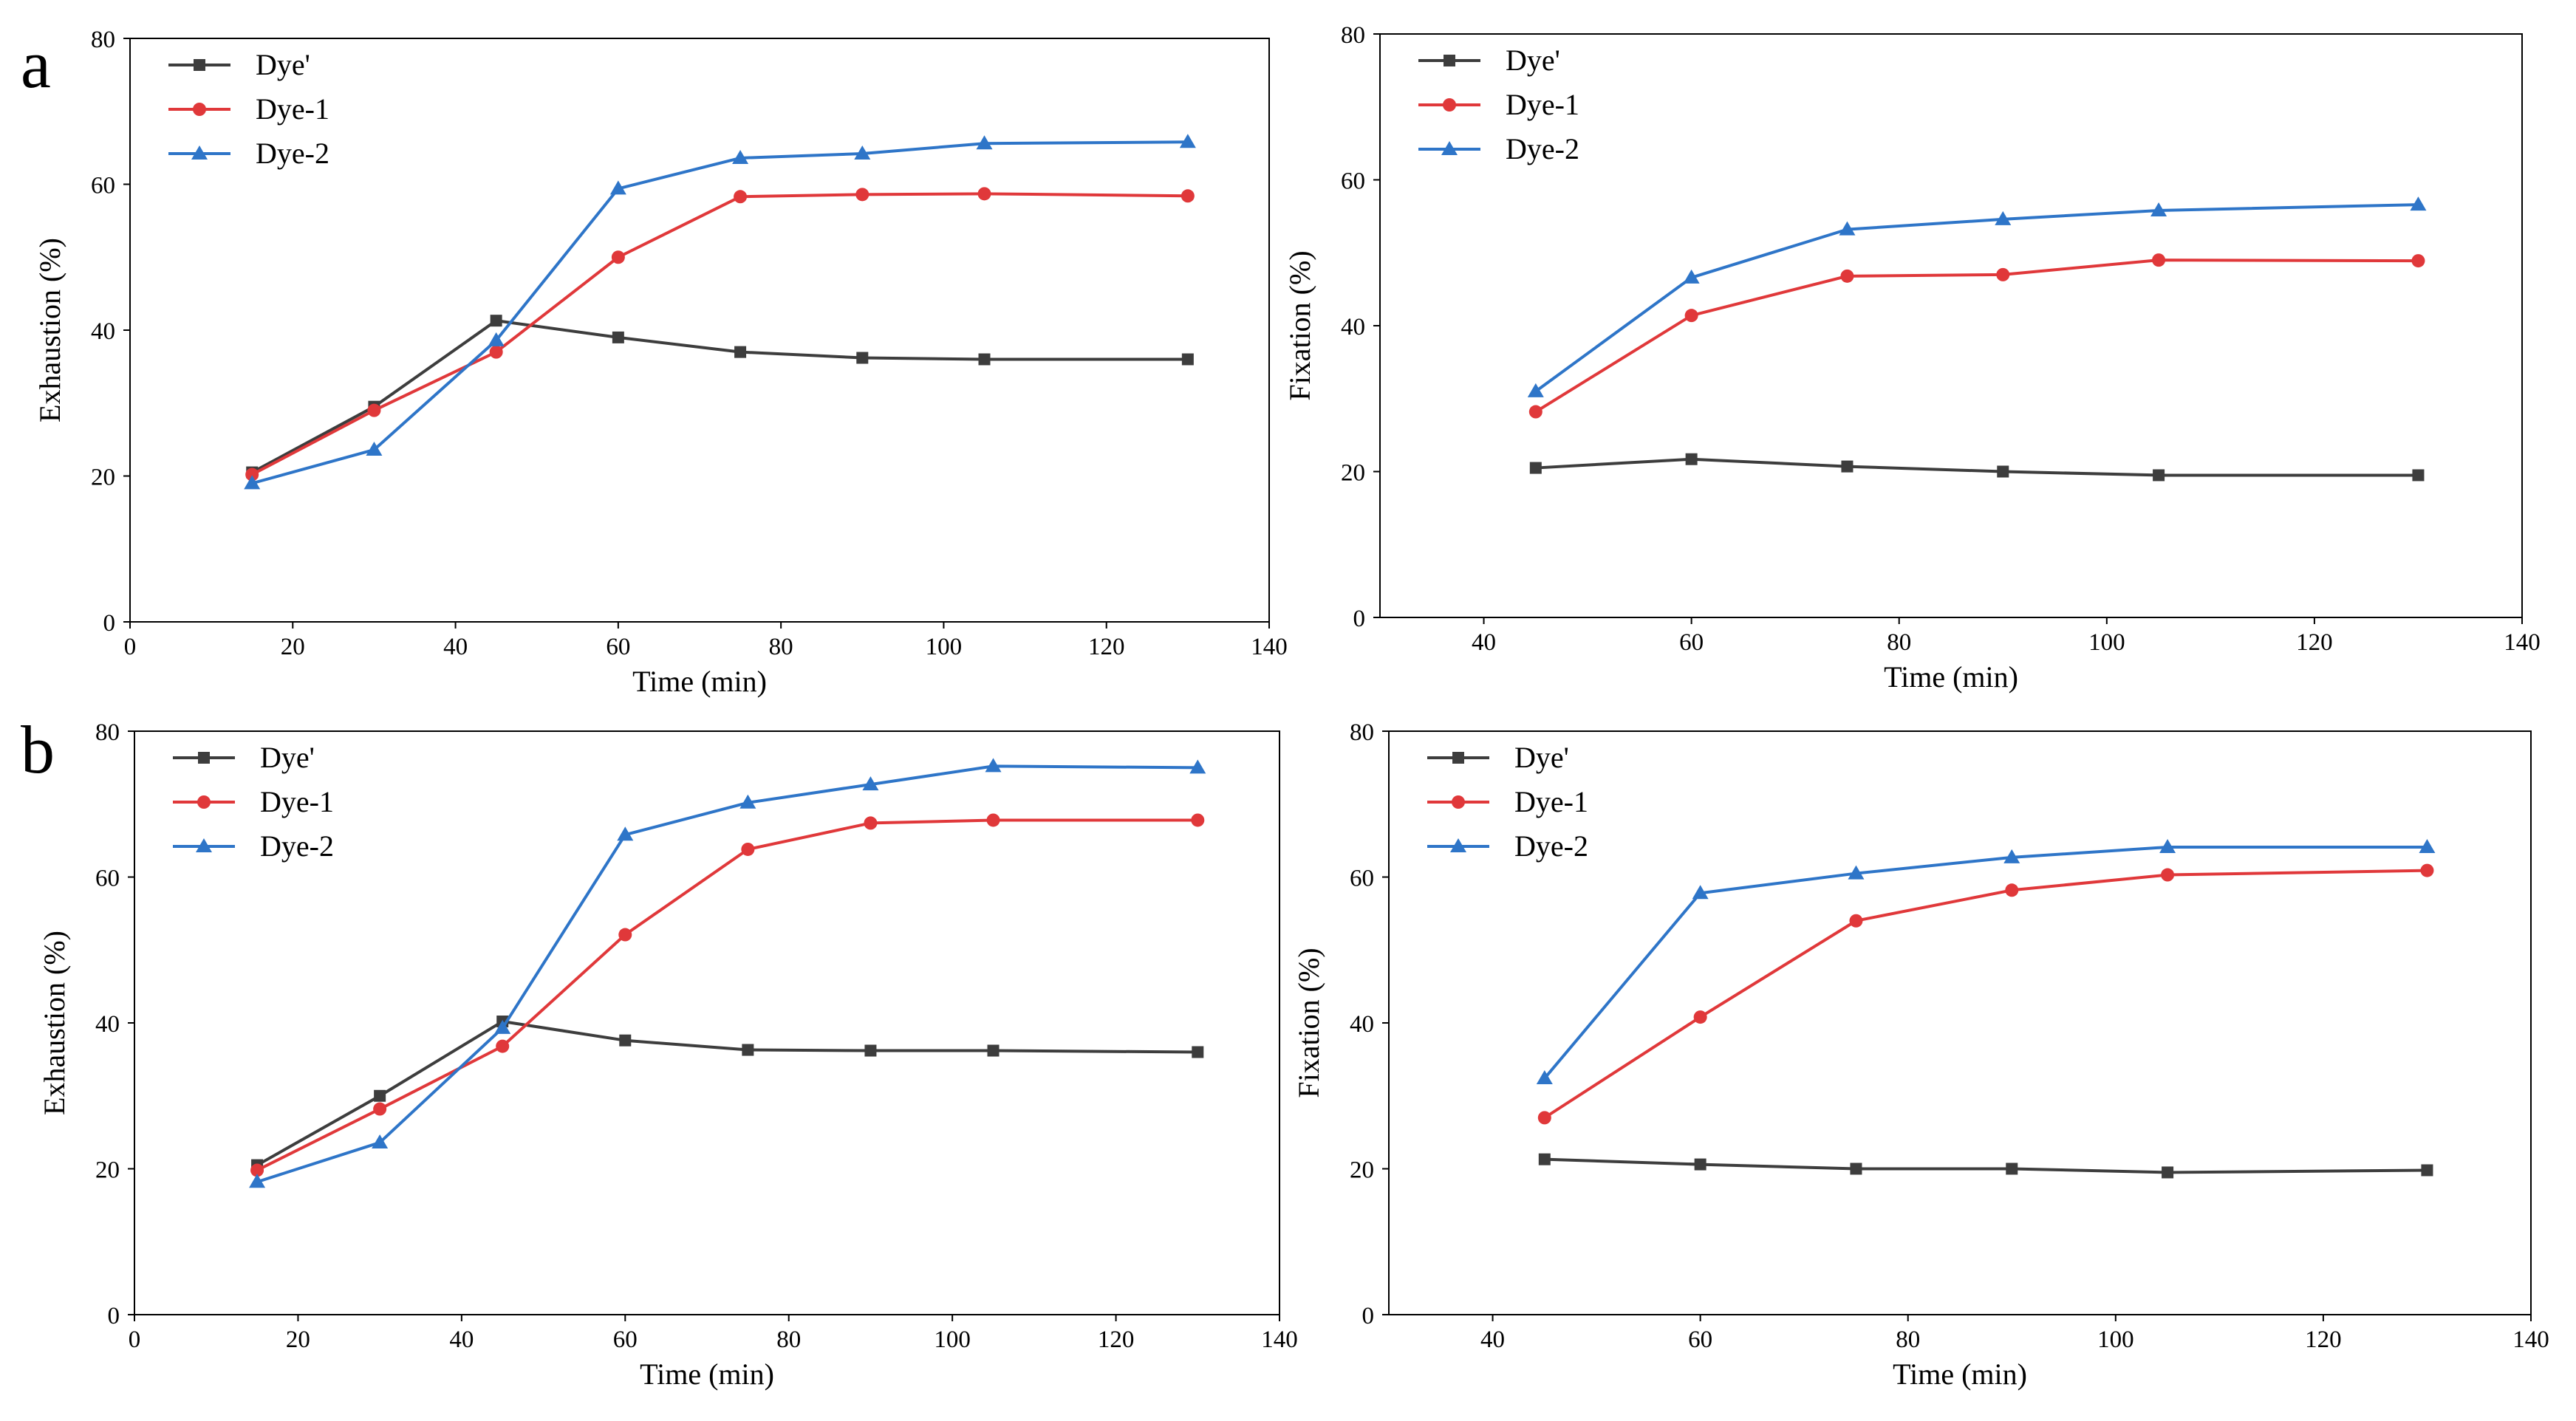 The width and height of the screenshot is (2576, 1421). I want to click on x-tick-label: 20, so click(293, 647).